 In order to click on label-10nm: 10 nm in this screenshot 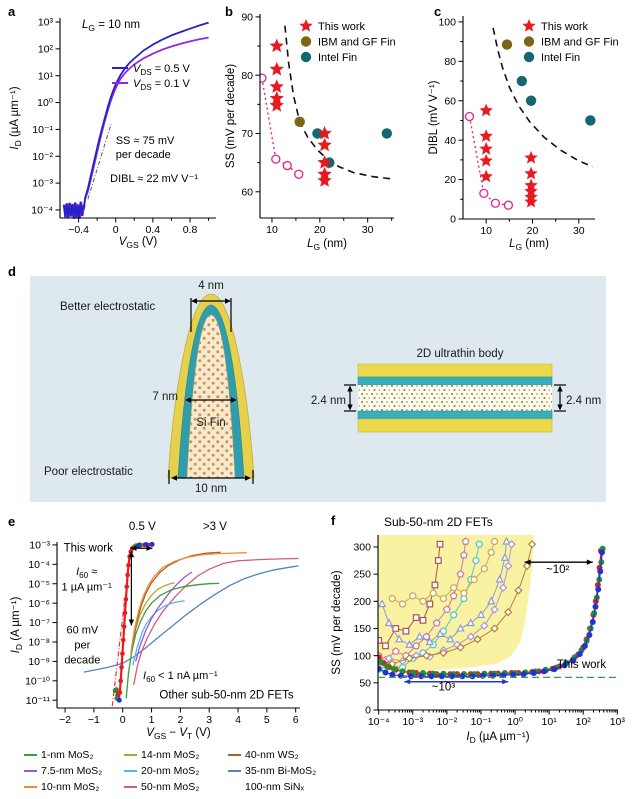, I will do `click(211, 489)`.